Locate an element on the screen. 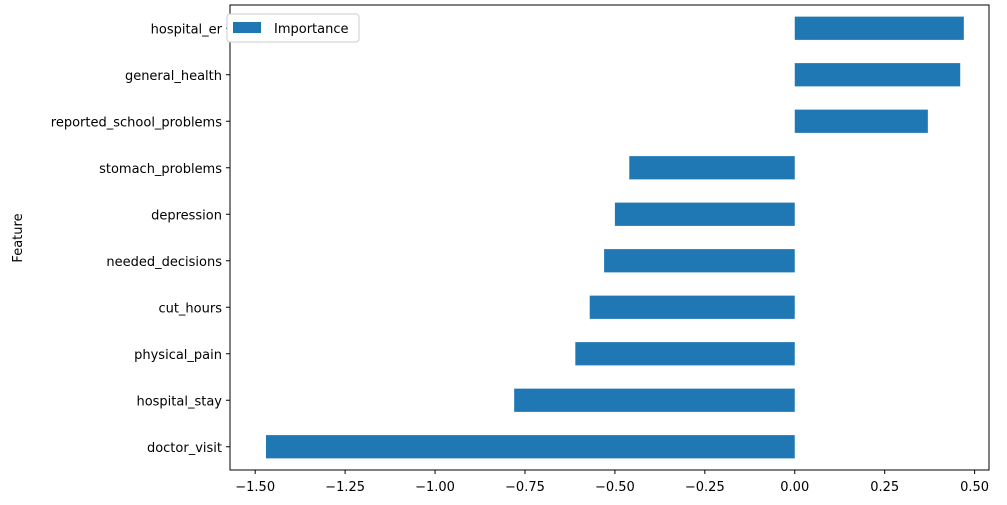  y-tick-label: stomach_problems is located at coordinates (160, 169).